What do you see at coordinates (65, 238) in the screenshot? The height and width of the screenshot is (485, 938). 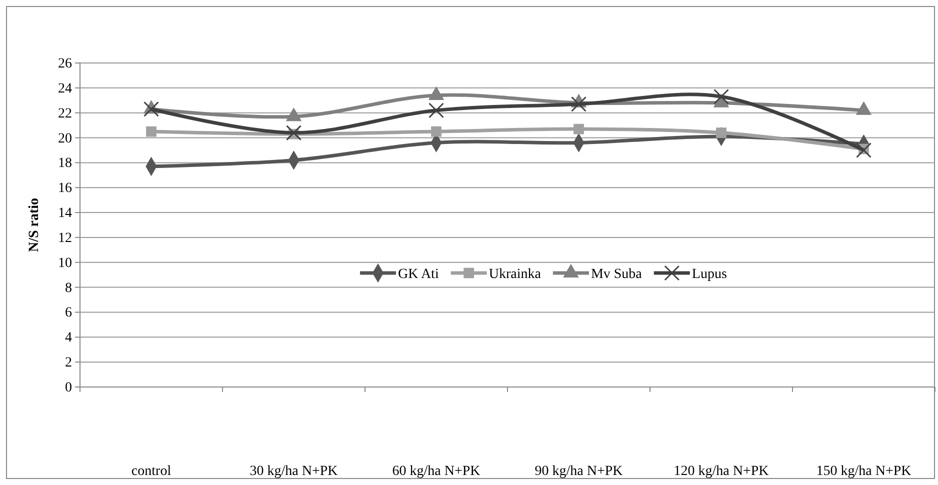 I see `y-tick-label: 12` at bounding box center [65, 238].